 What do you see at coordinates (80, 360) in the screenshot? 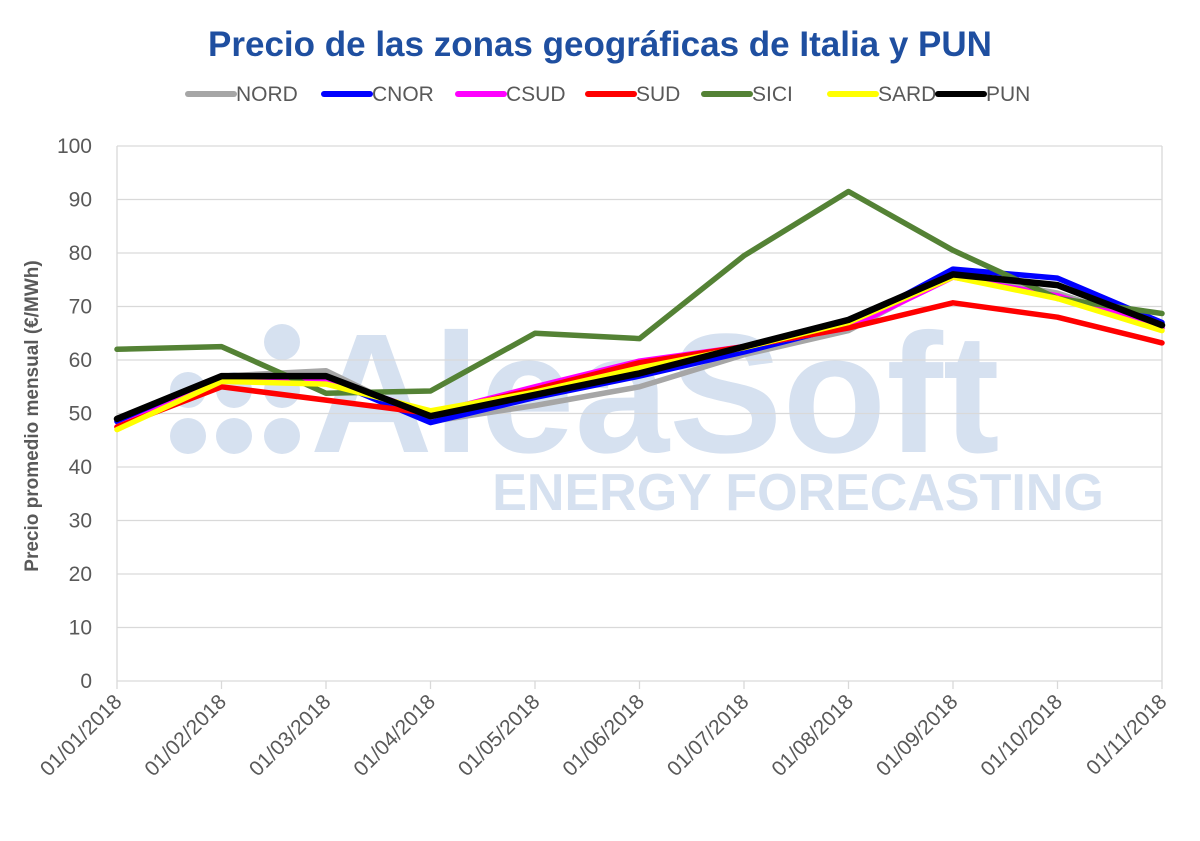
I see `y-tick-label: 60` at bounding box center [80, 360].